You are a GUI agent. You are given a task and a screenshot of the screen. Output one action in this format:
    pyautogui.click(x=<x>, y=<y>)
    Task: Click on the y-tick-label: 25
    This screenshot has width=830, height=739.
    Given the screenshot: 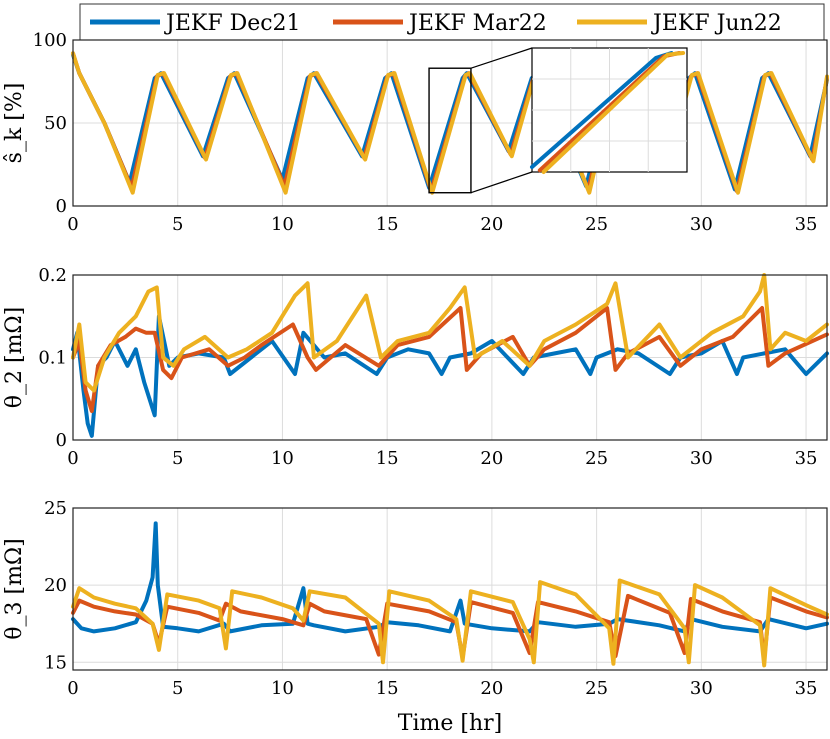 What is the action you would take?
    pyautogui.click(x=55, y=508)
    